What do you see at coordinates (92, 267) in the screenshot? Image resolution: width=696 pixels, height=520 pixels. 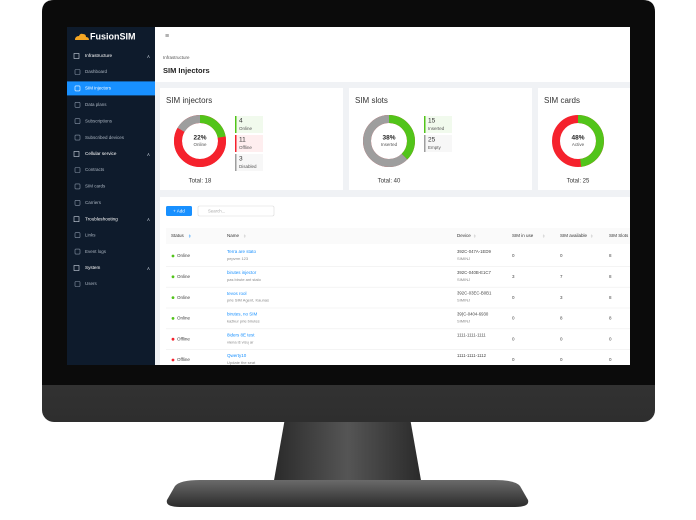 I see `menu-group: System` at bounding box center [92, 267].